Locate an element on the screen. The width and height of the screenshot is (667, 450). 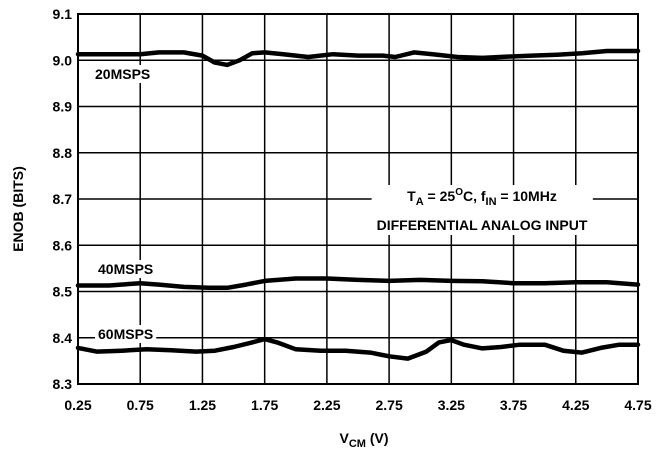
x-axis-label: VCM (V) is located at coordinates (363, 440).